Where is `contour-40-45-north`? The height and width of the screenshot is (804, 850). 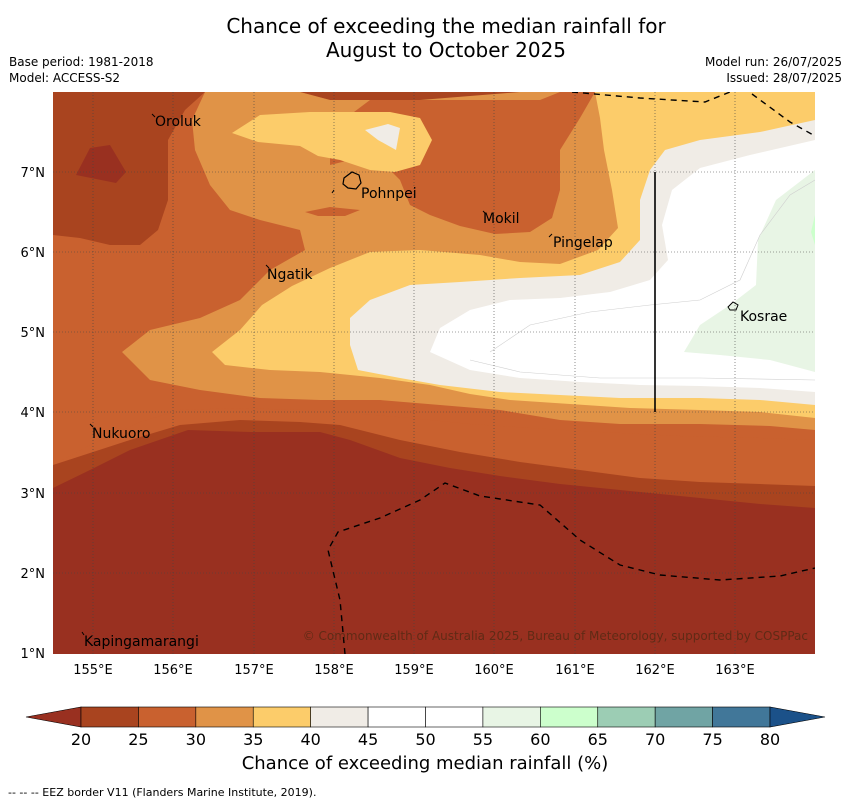 contour-40-45-north is located at coordinates (382, 137).